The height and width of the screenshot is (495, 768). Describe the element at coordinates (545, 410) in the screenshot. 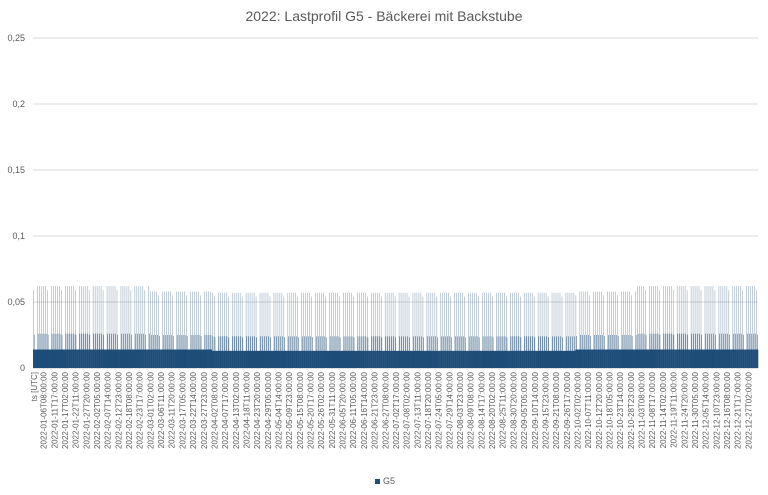

I see `x-tick-label: 2022-09-15T23:00:00` at that location.